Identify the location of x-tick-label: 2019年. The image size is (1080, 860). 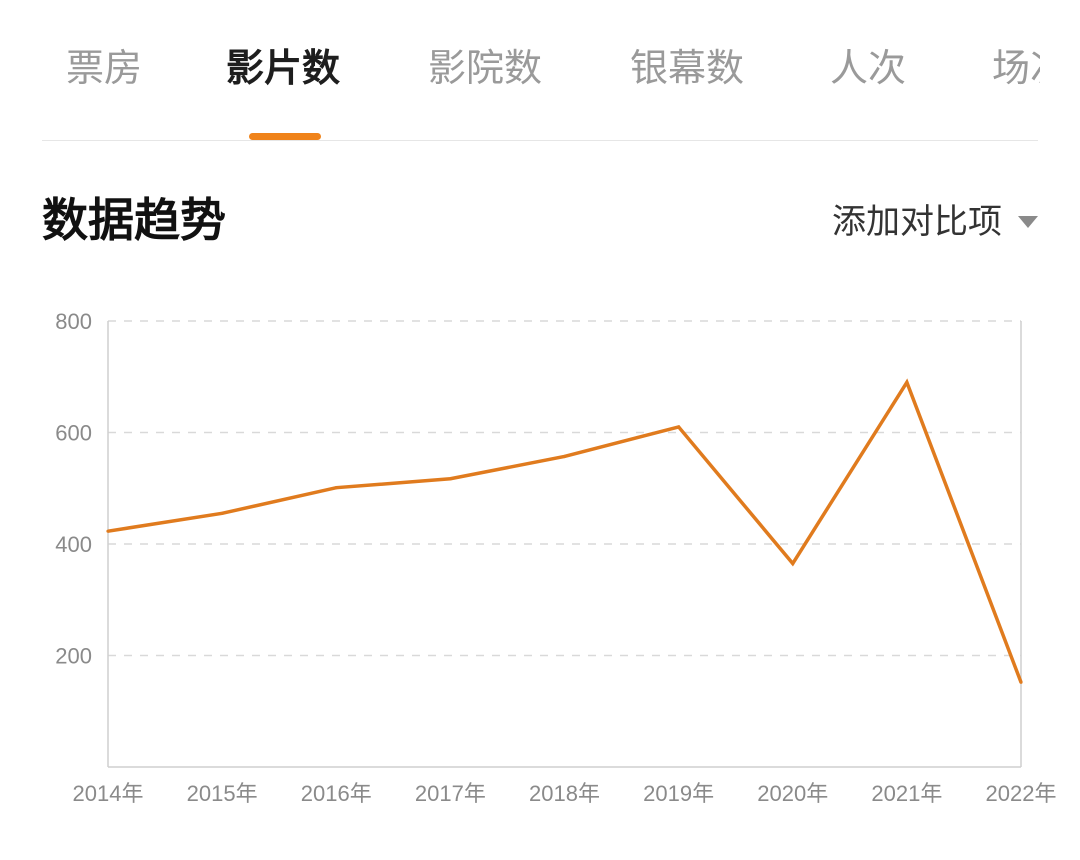
(678, 793).